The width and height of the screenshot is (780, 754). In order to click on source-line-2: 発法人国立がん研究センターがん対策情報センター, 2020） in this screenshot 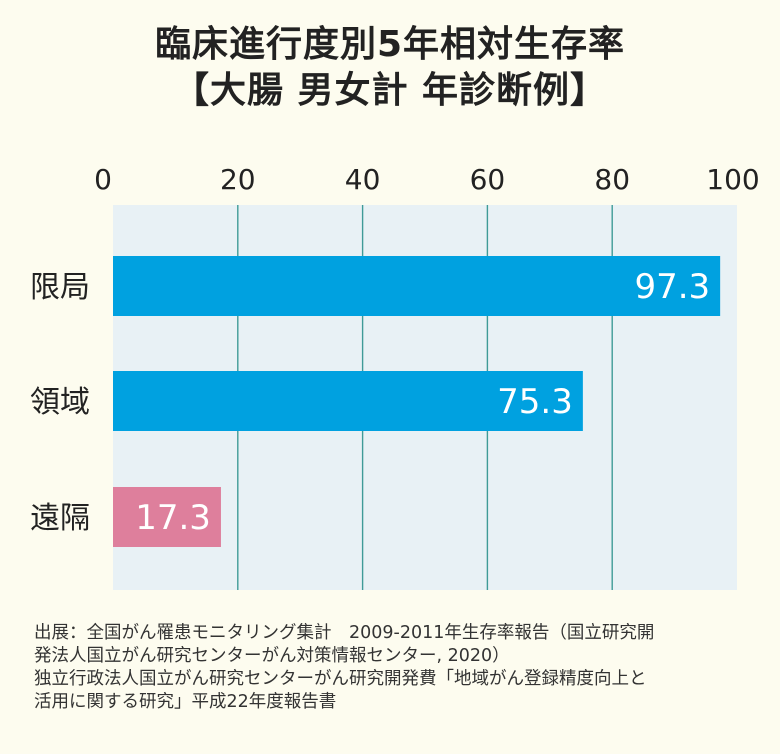, I will do `click(272, 656)`.